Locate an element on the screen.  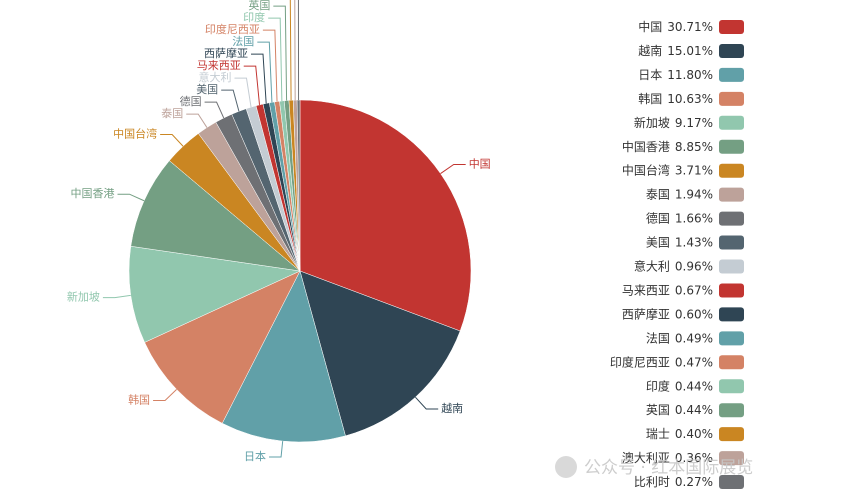
legend-name: 德国 is located at coordinates (658, 217).